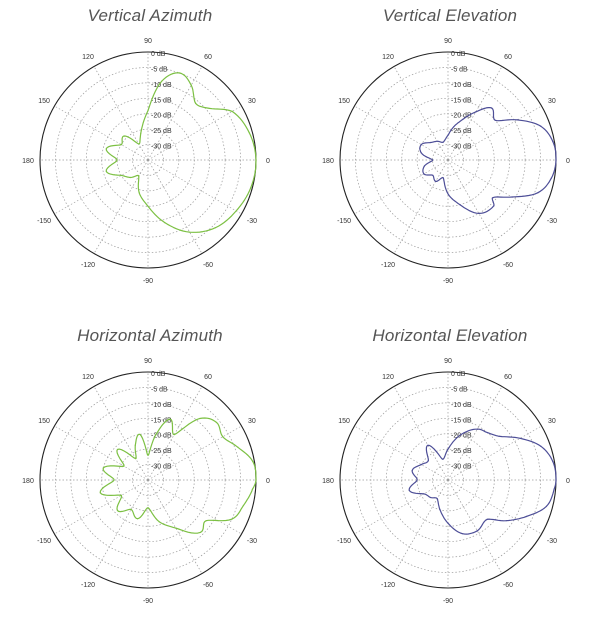 The width and height of the screenshot is (600, 635). Describe the element at coordinates (161, 85) in the screenshot. I see `radial-tick-label: -10 dB` at that location.